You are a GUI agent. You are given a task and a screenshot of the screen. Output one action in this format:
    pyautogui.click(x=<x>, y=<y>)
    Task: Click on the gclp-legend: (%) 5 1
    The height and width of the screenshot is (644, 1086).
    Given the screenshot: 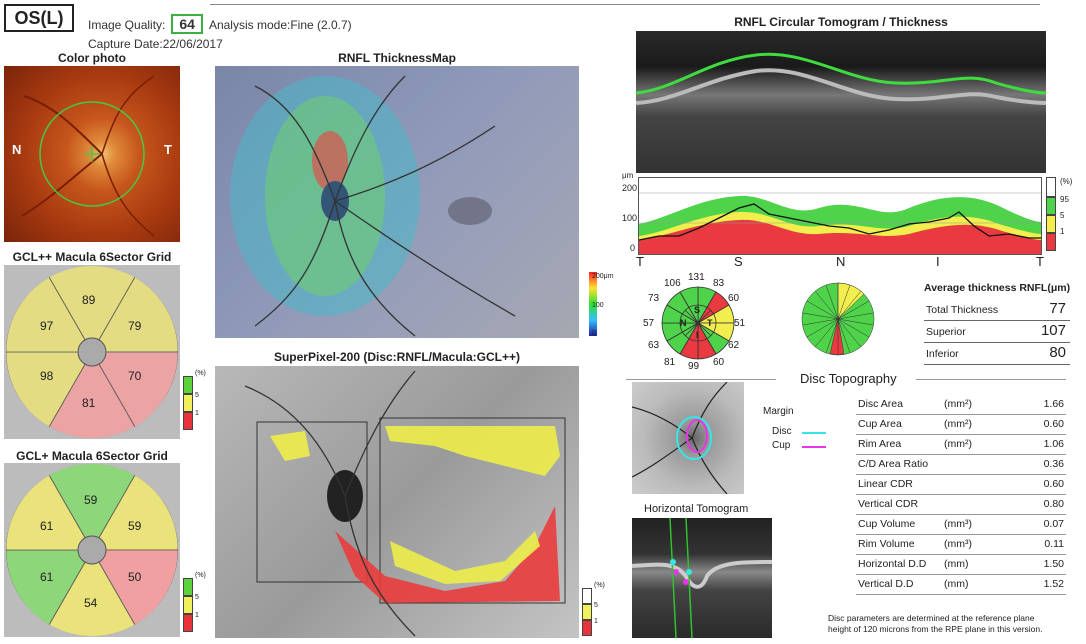 What is the action you would take?
    pyautogui.click(x=197, y=607)
    